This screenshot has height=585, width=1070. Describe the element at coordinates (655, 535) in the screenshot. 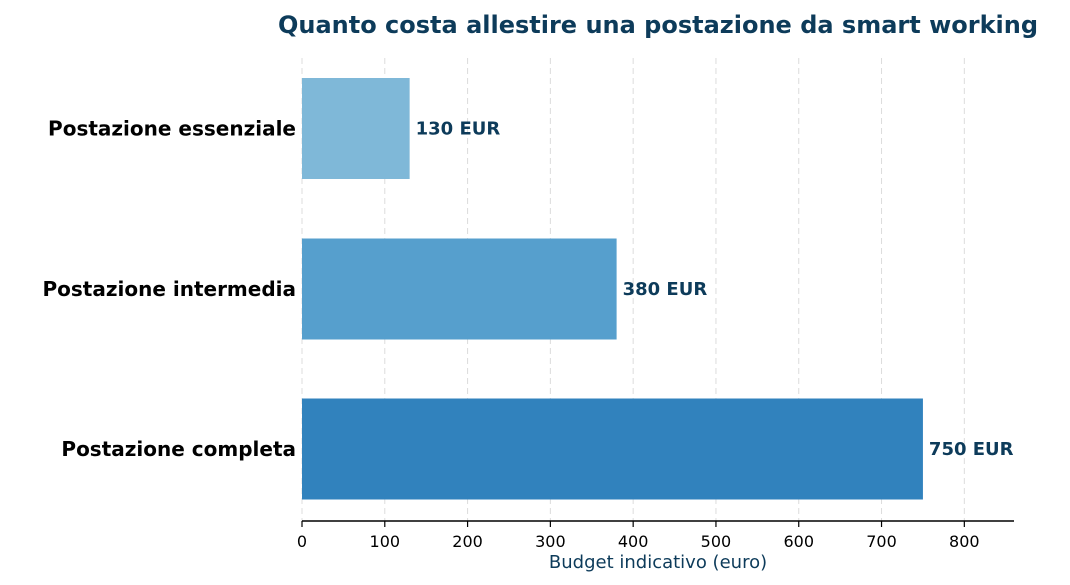

I see `x-axis: 0 100 200 300 400 500 600 700 800` at that location.